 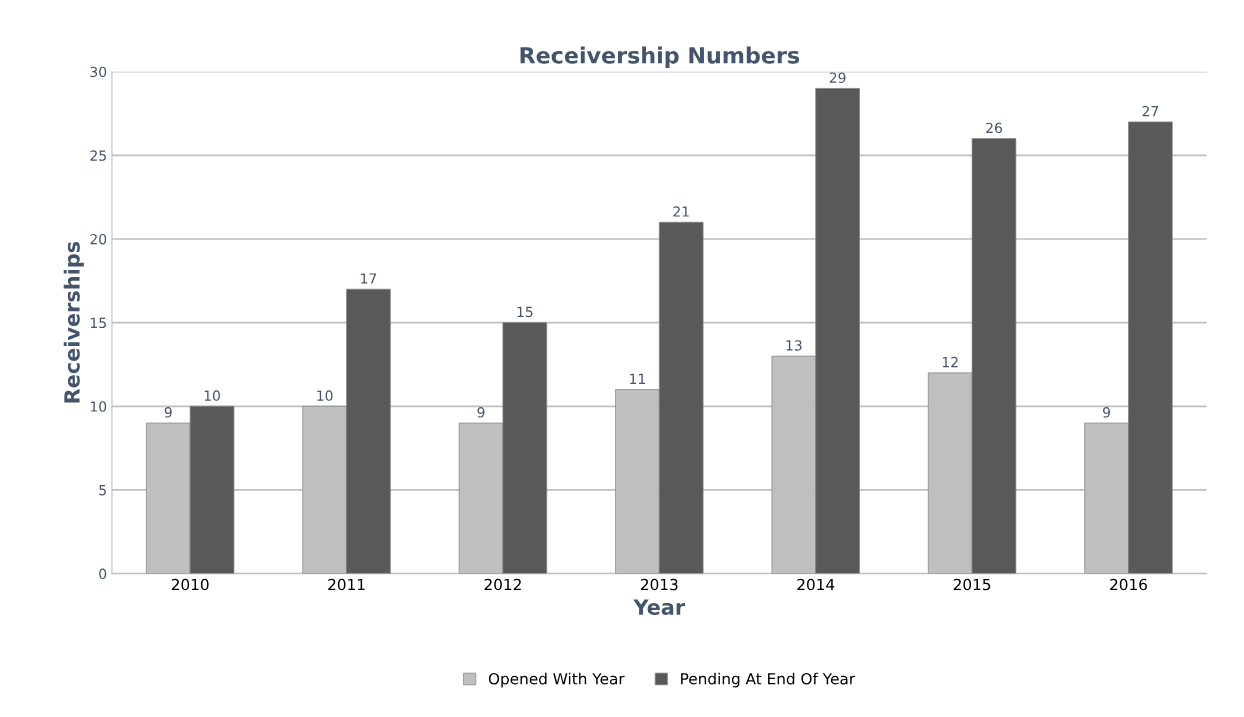 What do you see at coordinates (768, 680) in the screenshot?
I see `legend-label: Pending At End Of Year` at bounding box center [768, 680].